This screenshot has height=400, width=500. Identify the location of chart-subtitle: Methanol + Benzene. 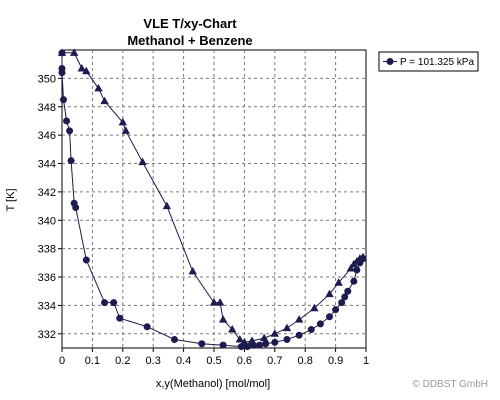
(189, 40).